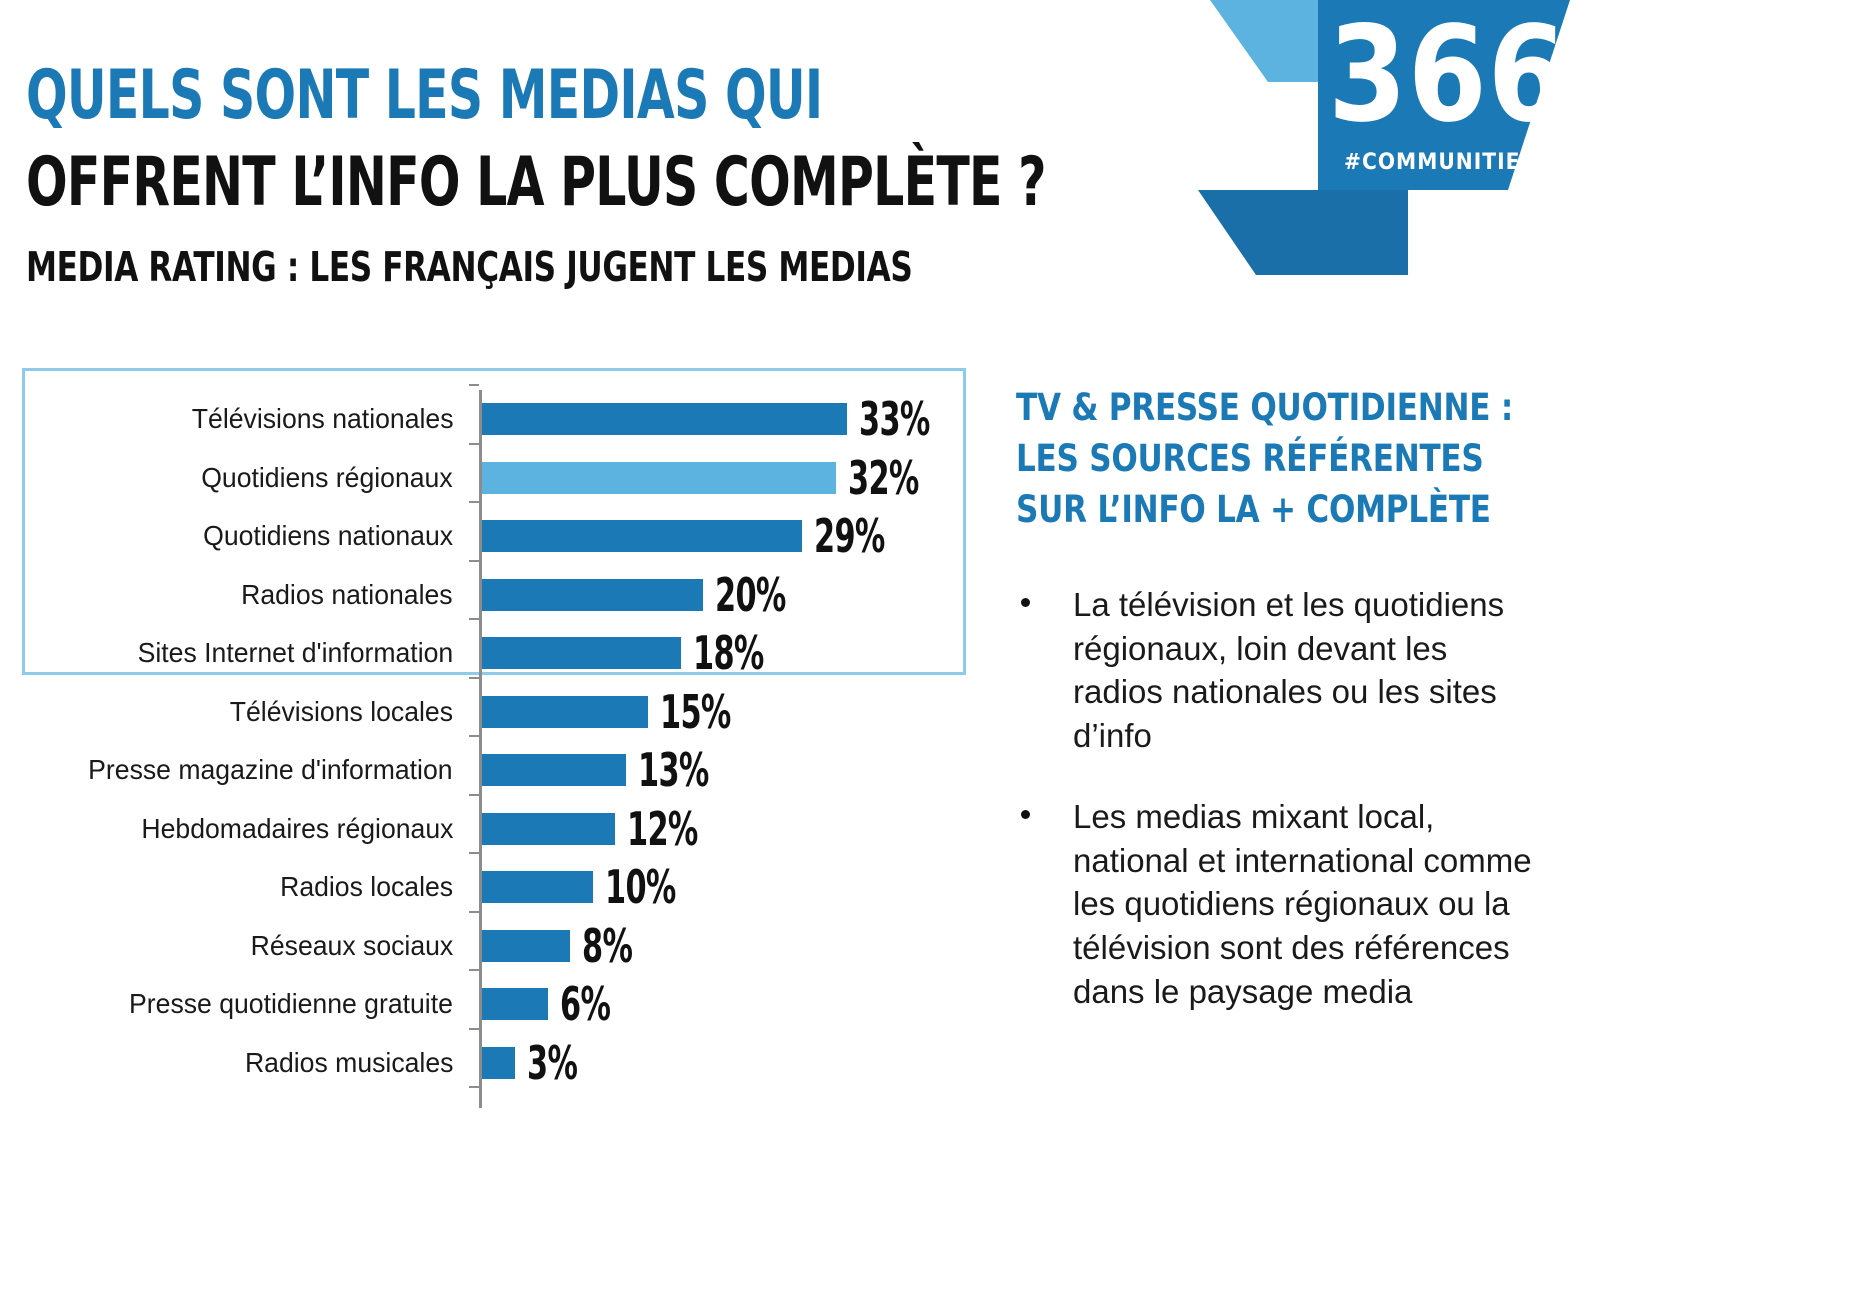  I want to click on chart-row-label: Télévisions nationales, so click(322, 418).